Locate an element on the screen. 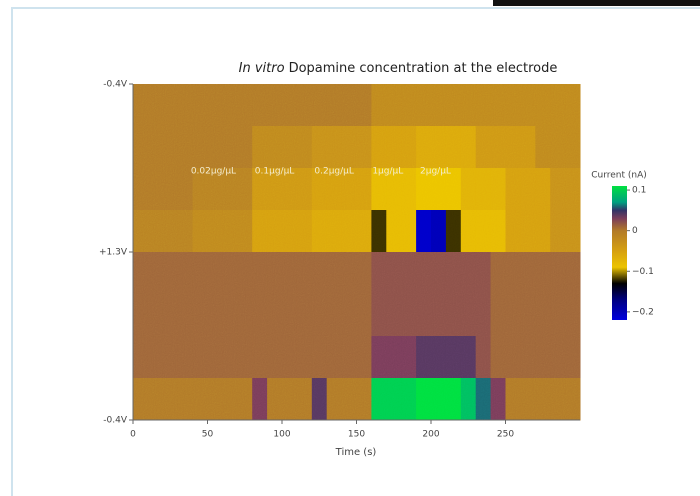 The height and width of the screenshot is (496, 700). y-tick-label: +1.3V is located at coordinates (113, 253).